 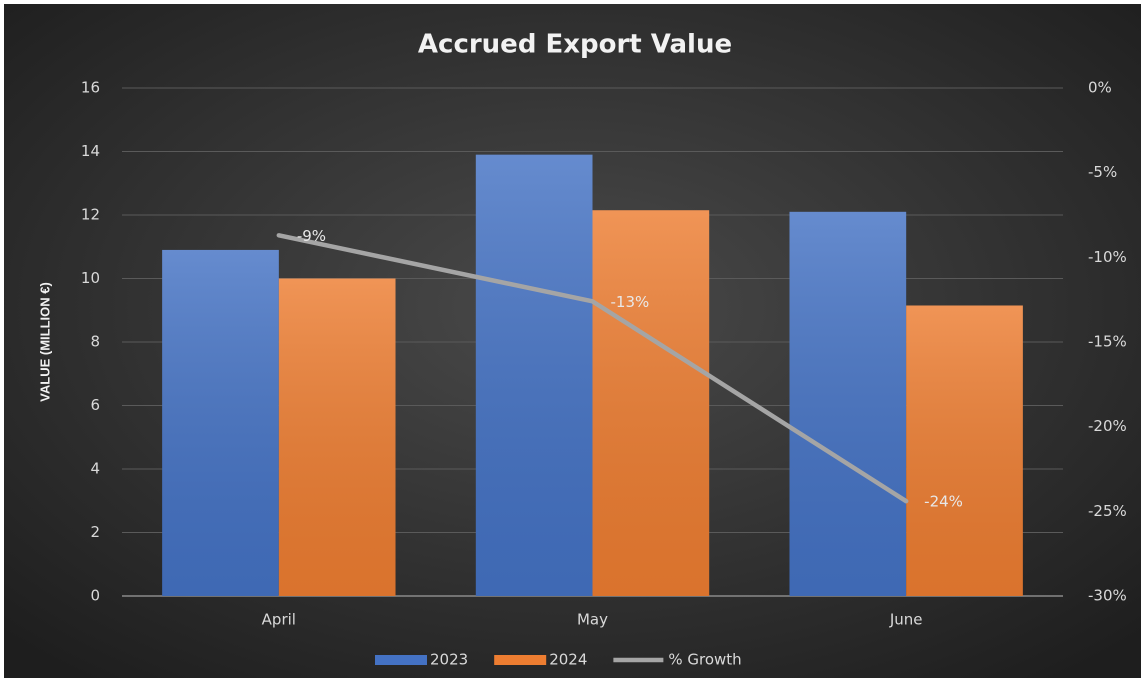 I want to click on y-tick-label: 6, so click(x=95, y=405).